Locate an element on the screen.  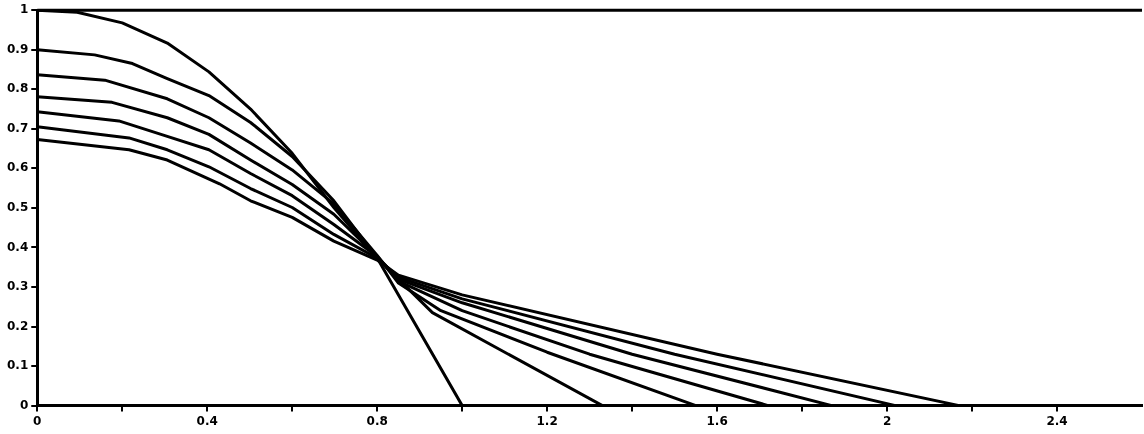
y-tick-label: 0.4 is located at coordinates (17, 246).